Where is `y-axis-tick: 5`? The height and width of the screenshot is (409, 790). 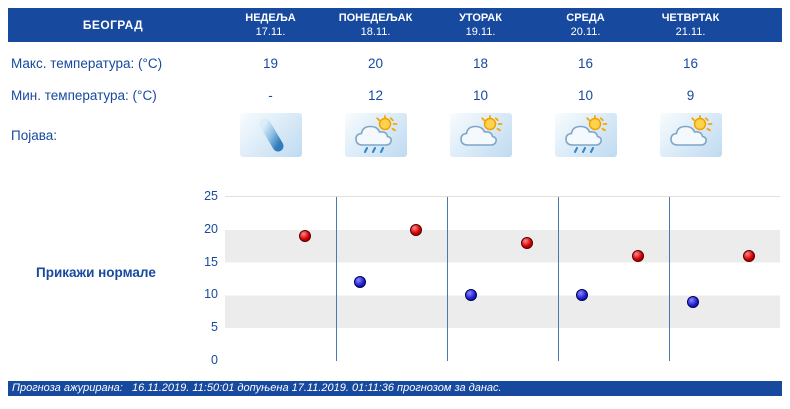
y-axis-tick: 5 is located at coordinates (214, 327).